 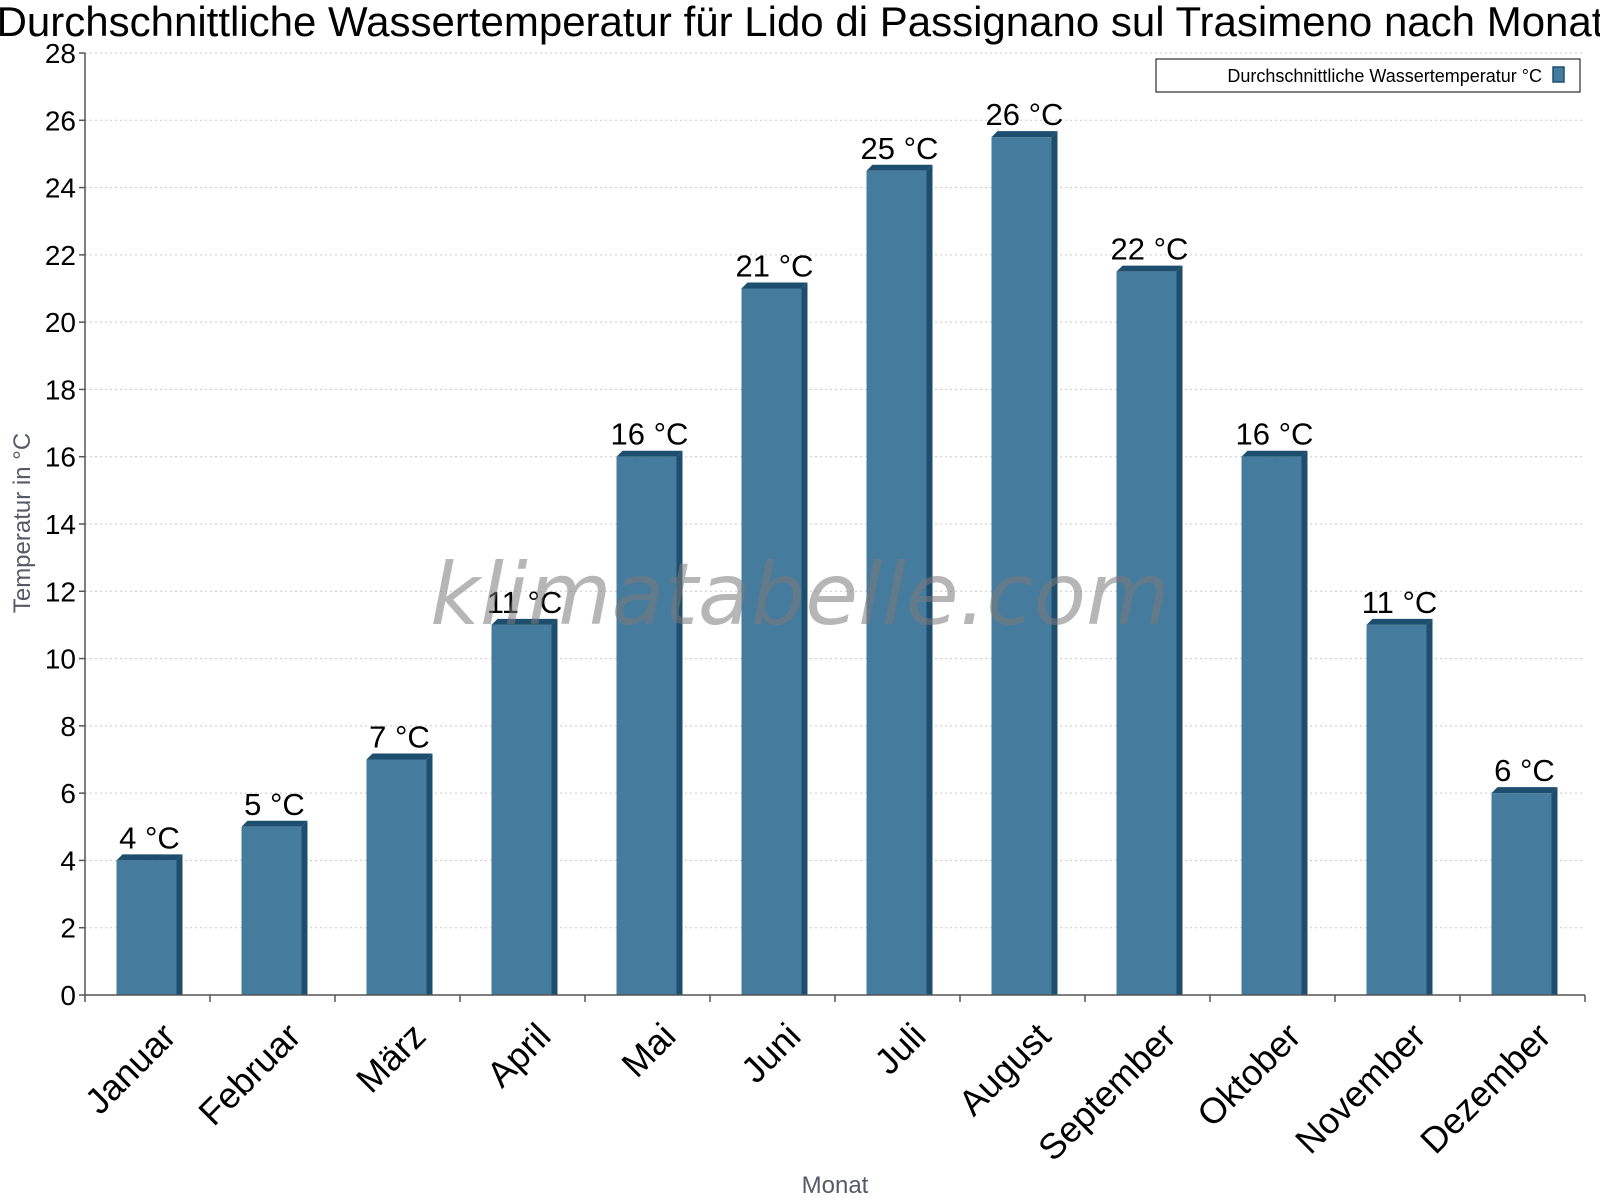 I want to click on data-label: 4 °C, so click(x=149, y=837).